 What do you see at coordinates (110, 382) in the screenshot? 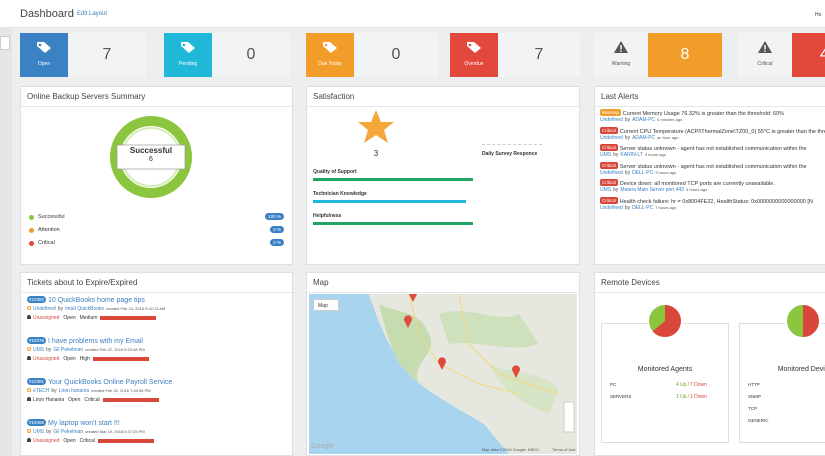
I see `ticket-subject: Your QuickBooks Online Payroll Service` at bounding box center [110, 382].